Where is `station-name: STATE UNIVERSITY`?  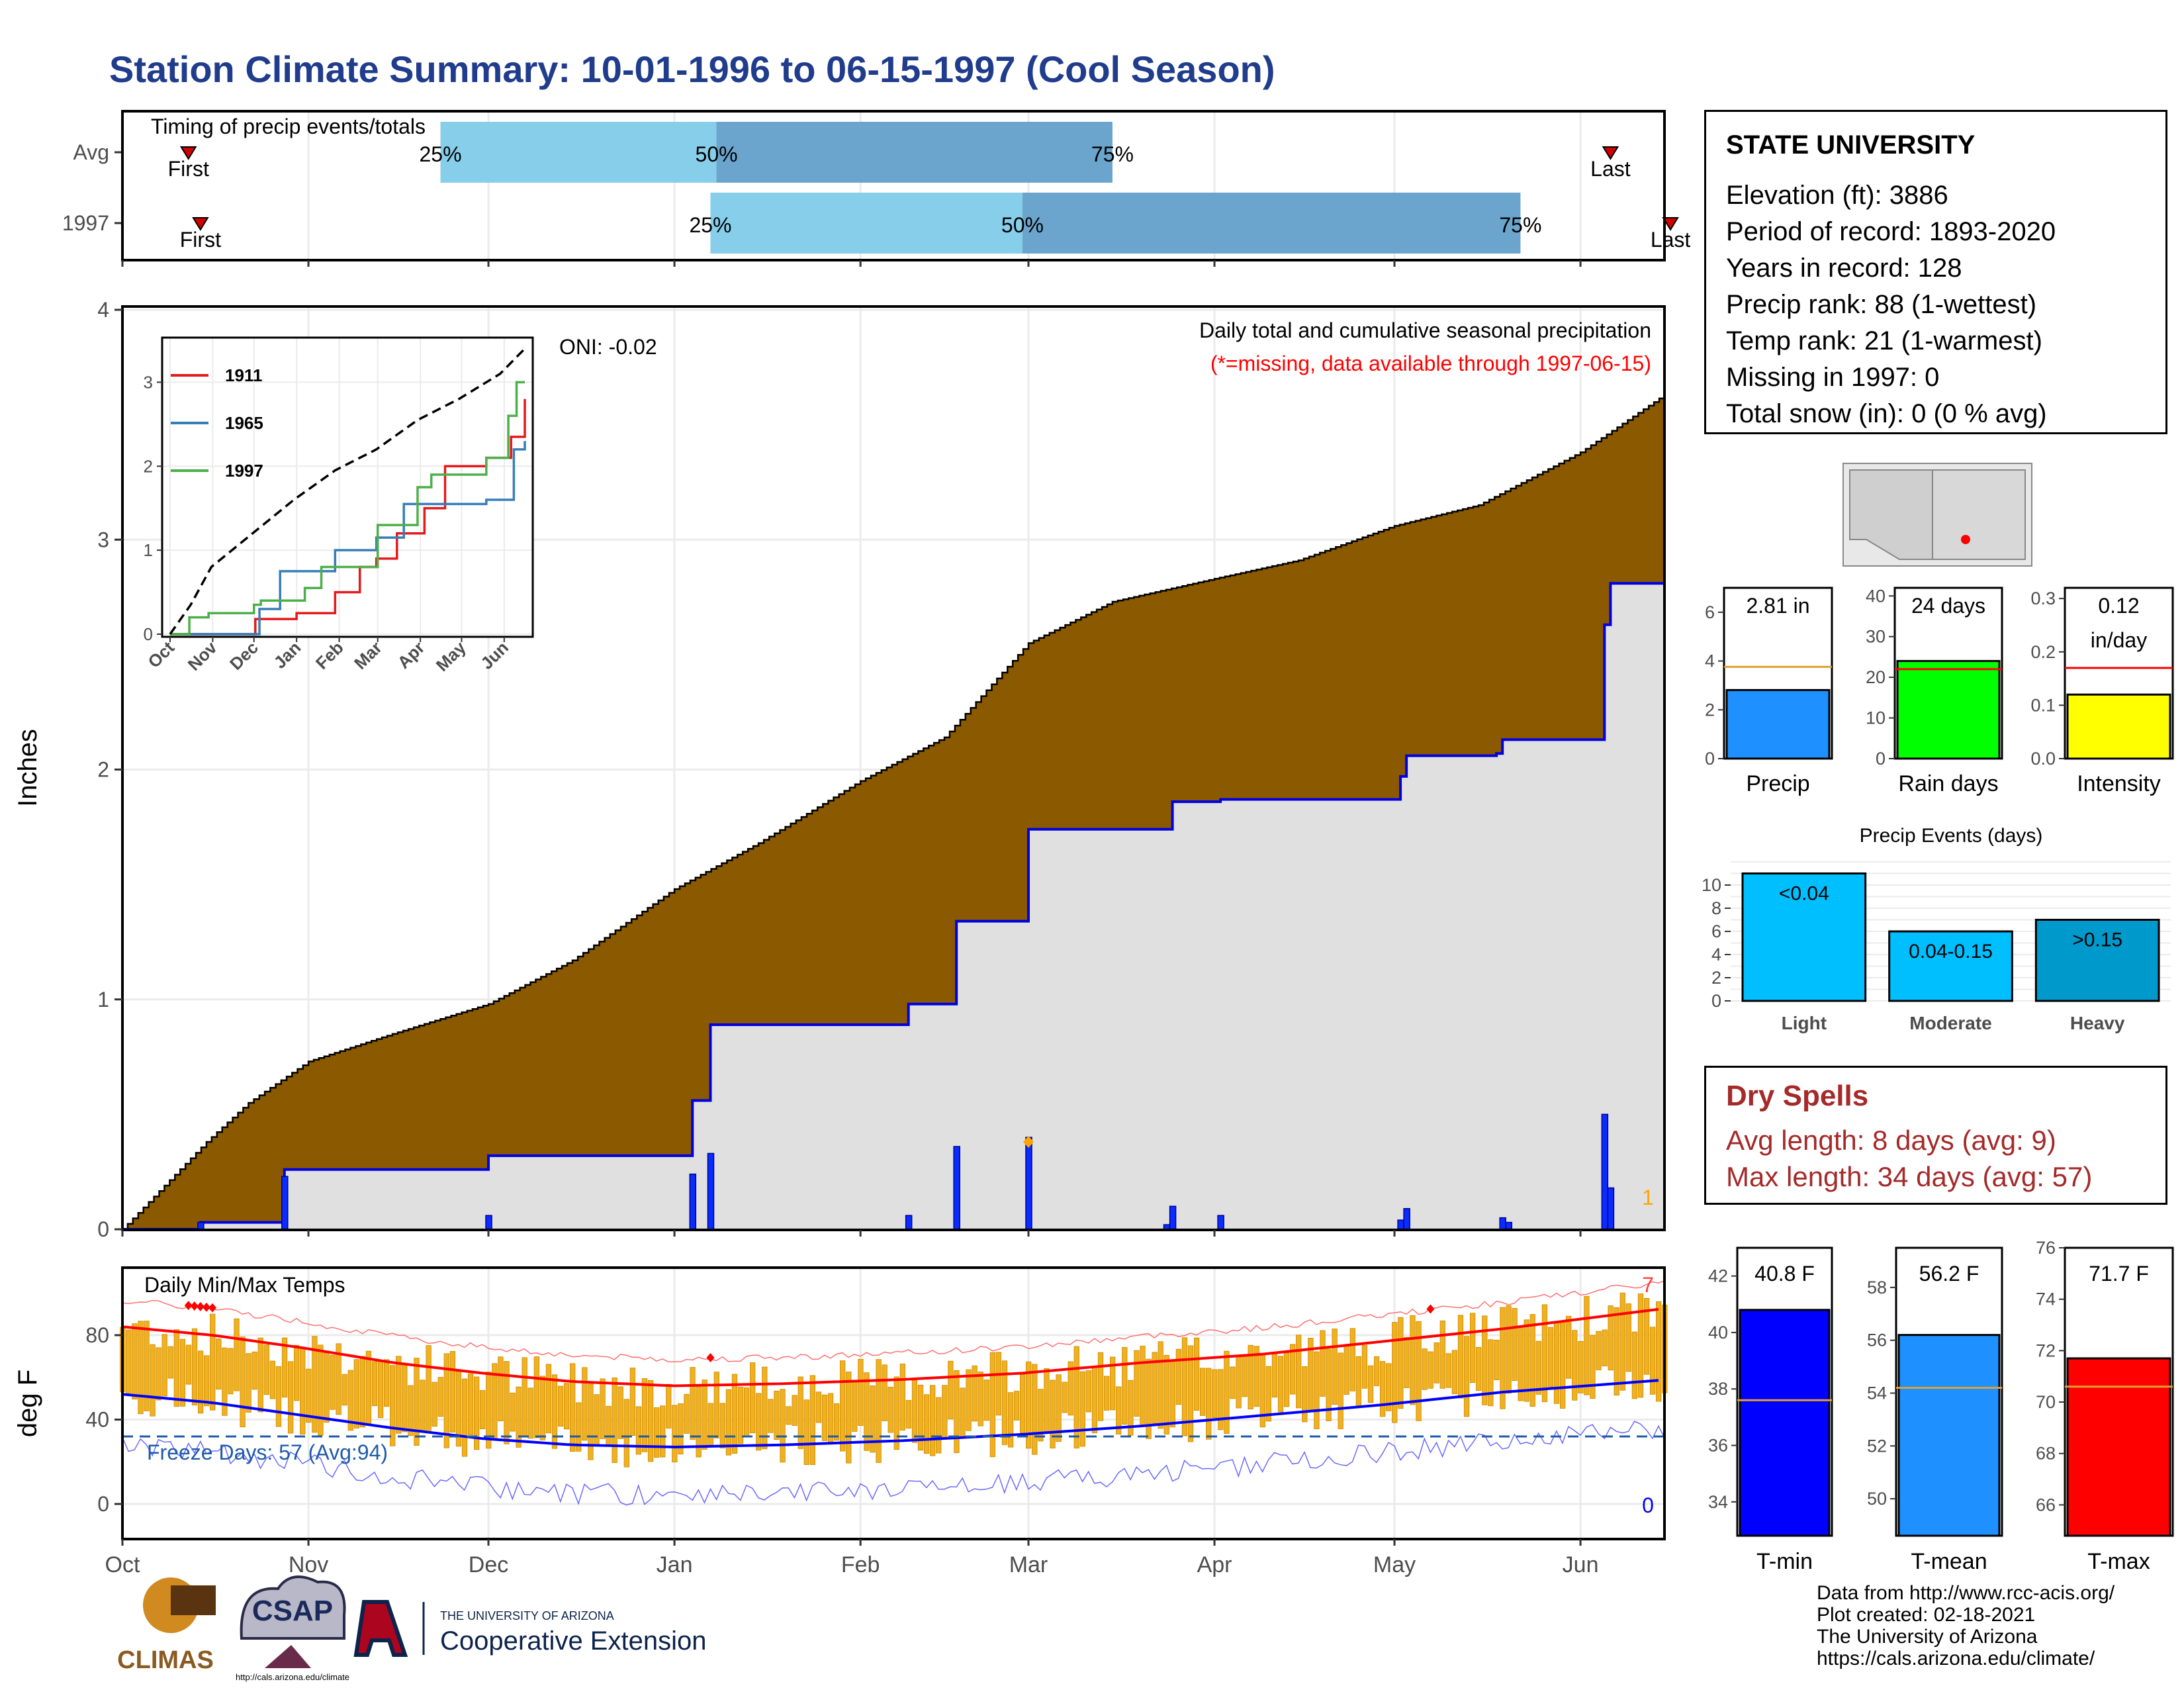 station-name: STATE UNIVERSITY is located at coordinates (1851, 145).